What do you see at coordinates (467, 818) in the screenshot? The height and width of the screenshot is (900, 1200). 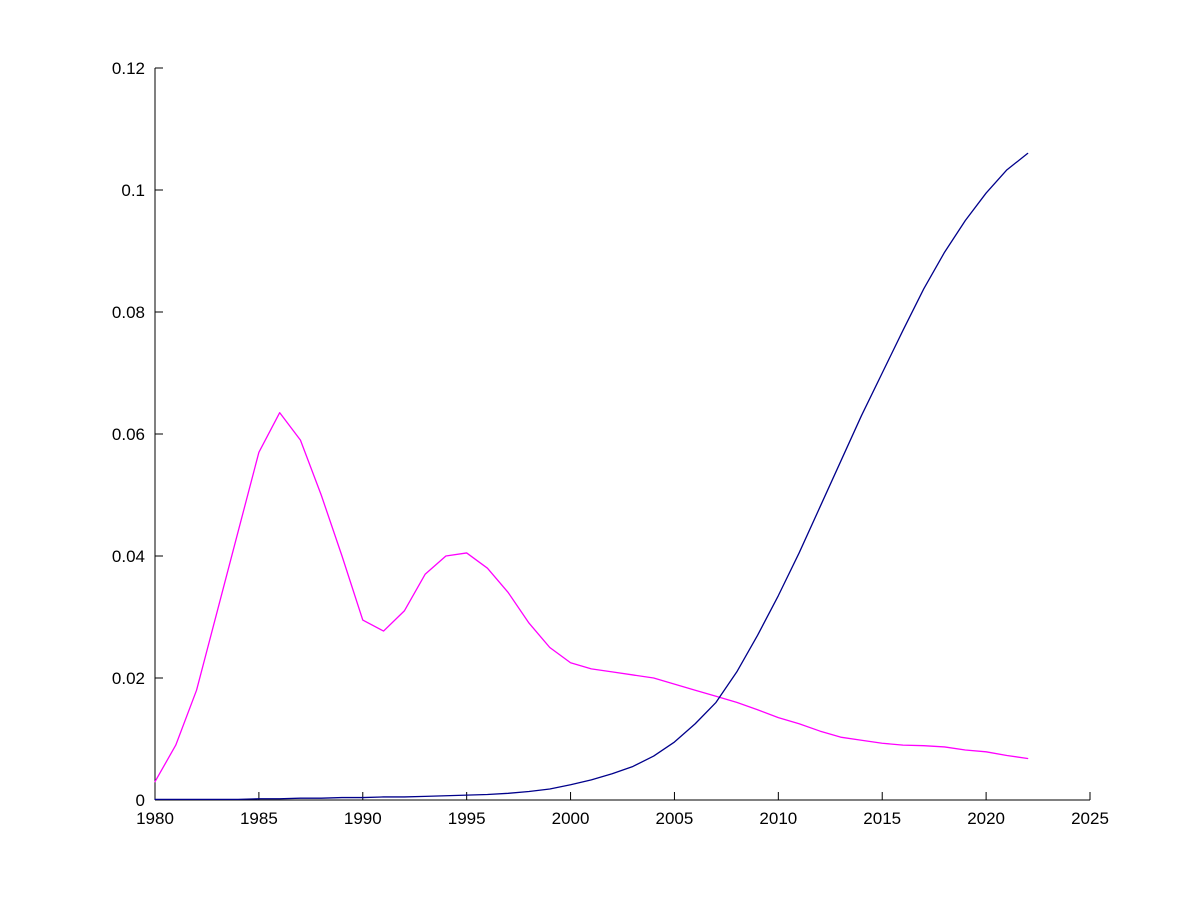 I see `x-tick-label: 1995` at bounding box center [467, 818].